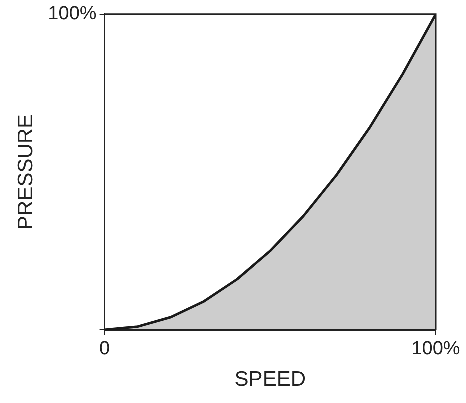  I want to click on x-axis-title: SPEED, so click(270, 380).